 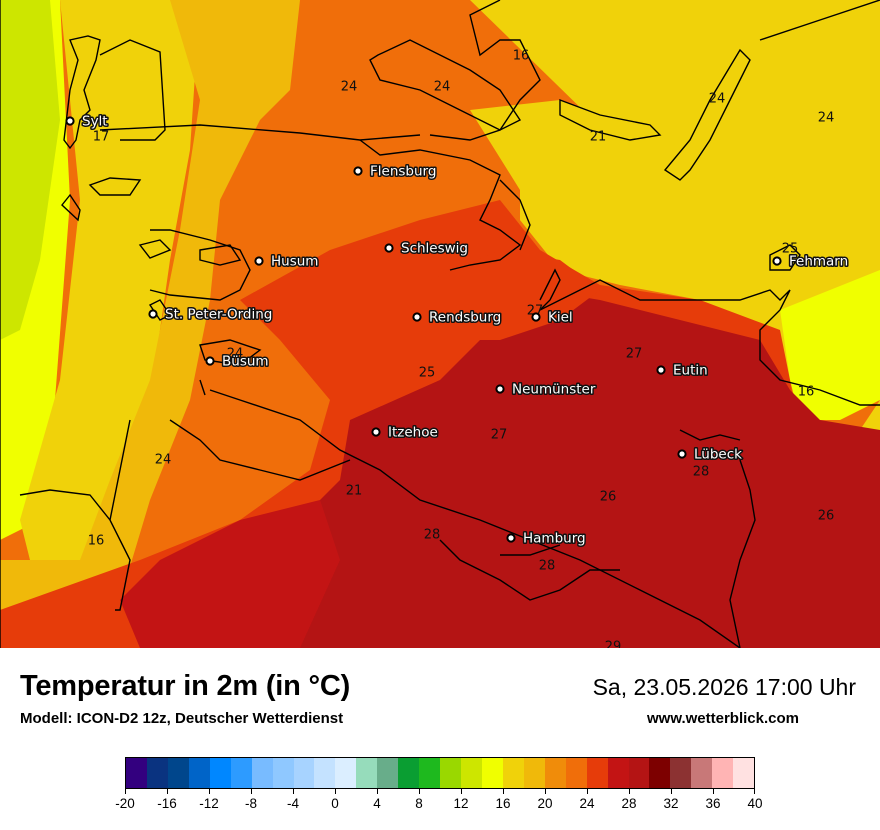 What do you see at coordinates (629, 803) in the screenshot?
I see `legend-tick-label: 28` at bounding box center [629, 803].